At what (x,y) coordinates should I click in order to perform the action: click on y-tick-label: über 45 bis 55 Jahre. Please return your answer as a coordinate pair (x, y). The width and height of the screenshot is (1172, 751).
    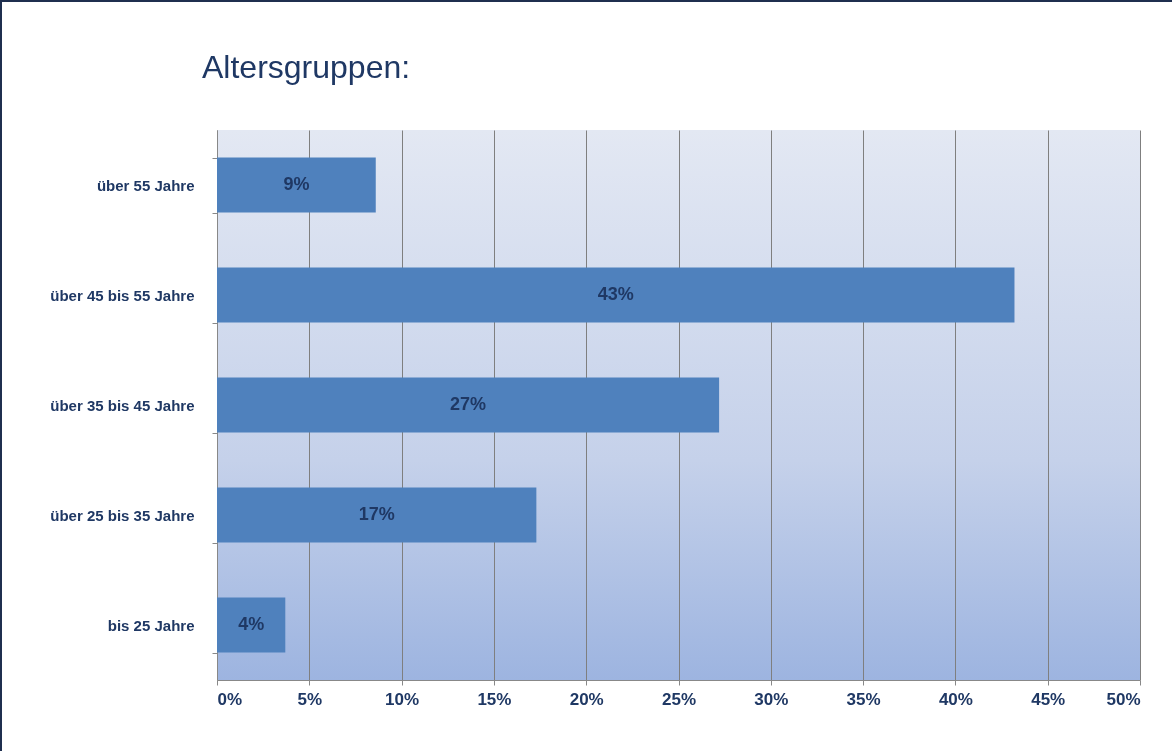
    Looking at the image, I should click on (122, 295).